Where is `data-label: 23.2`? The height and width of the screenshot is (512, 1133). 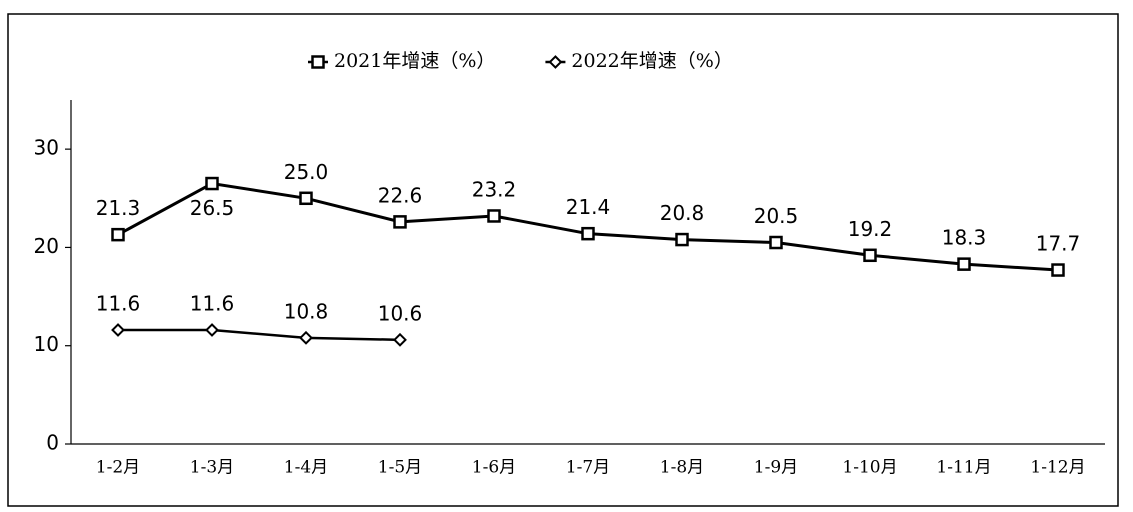
data-label: 23.2 is located at coordinates (494, 189).